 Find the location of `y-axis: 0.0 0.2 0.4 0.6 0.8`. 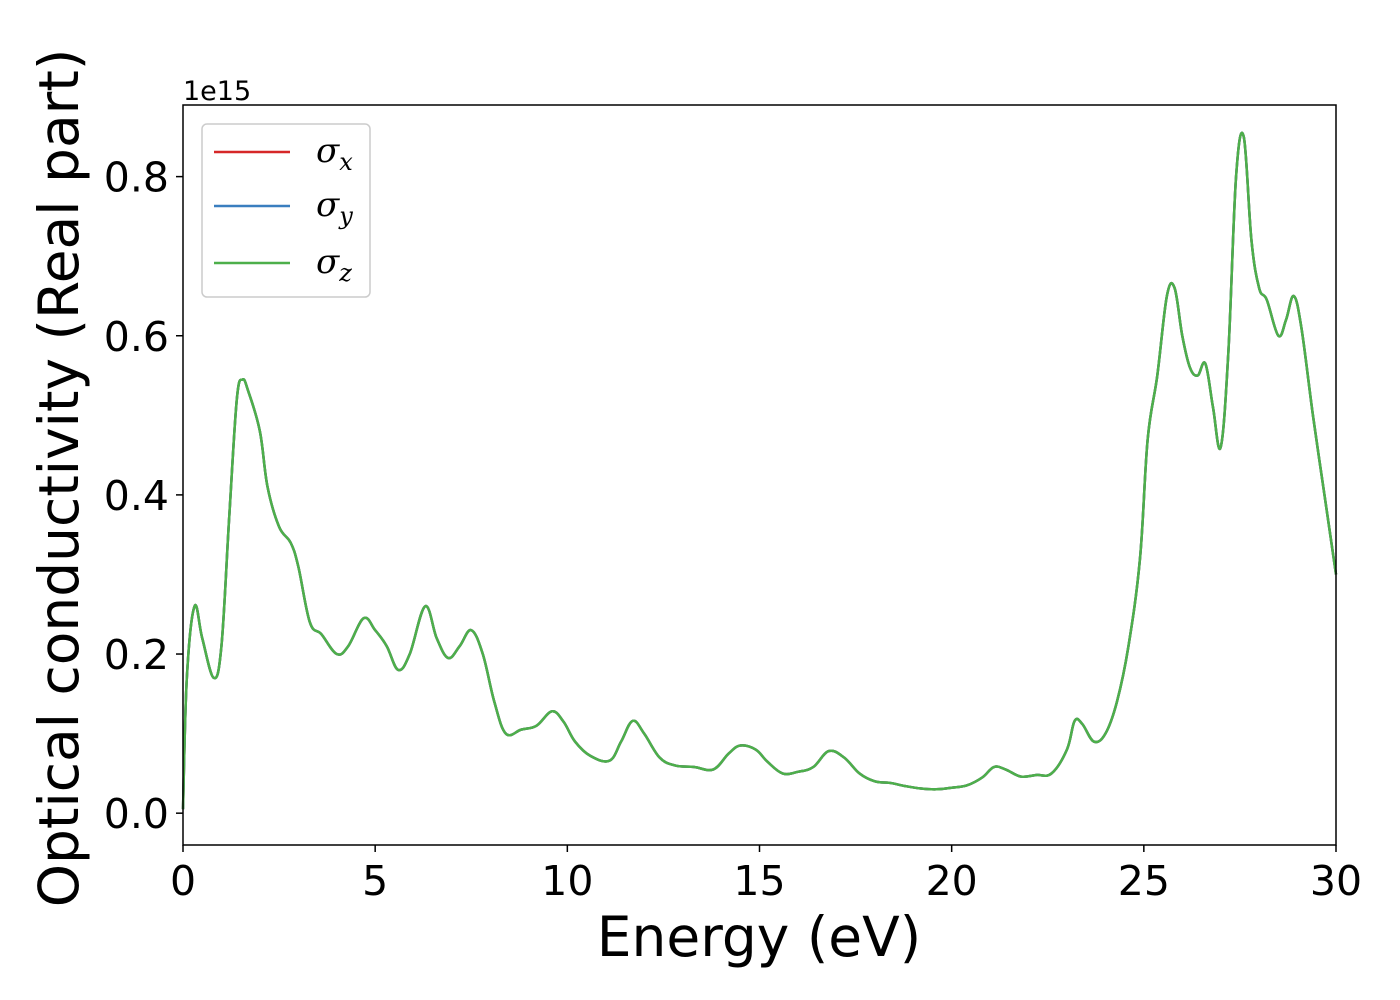

y-axis: 0.0 0.2 0.4 0.6 0.8 is located at coordinates (143, 496).